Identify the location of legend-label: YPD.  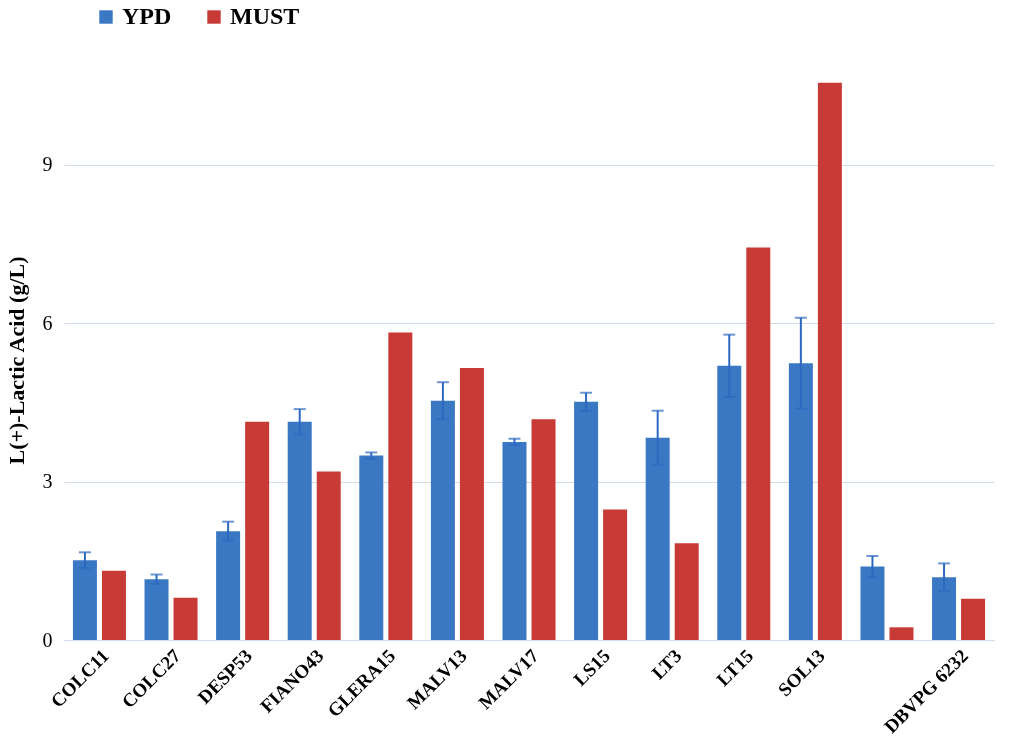
(147, 16).